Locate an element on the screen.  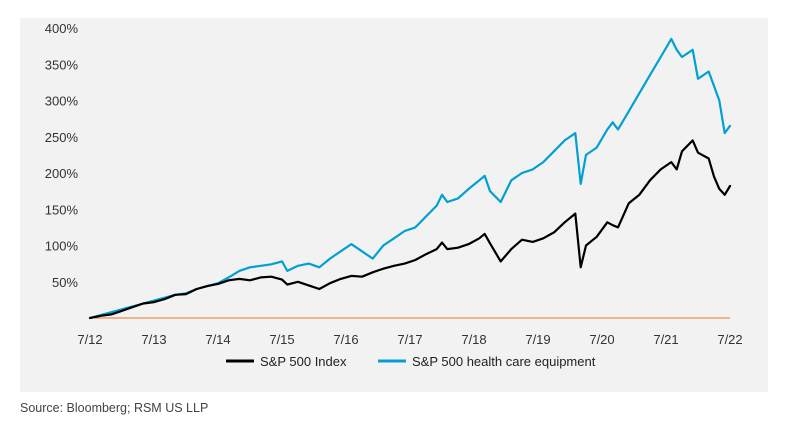
source-note: Source: Bloomberg; RSM US LLP is located at coordinates (114, 408).